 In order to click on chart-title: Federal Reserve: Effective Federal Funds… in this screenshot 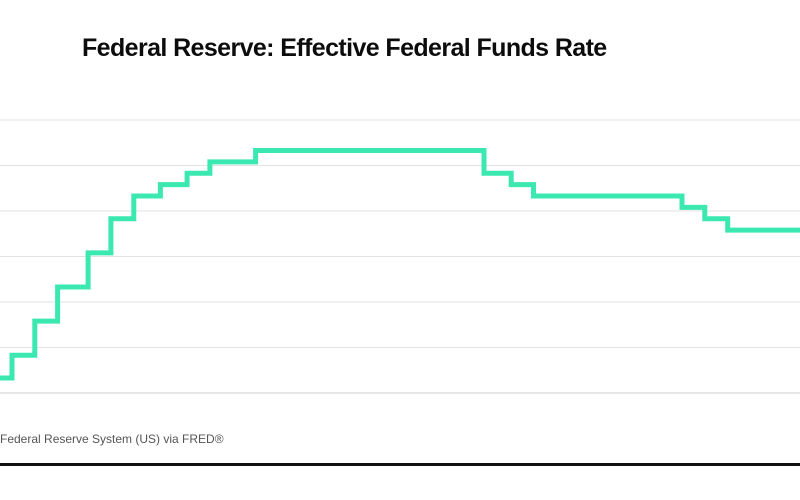, I will do `click(344, 48)`.